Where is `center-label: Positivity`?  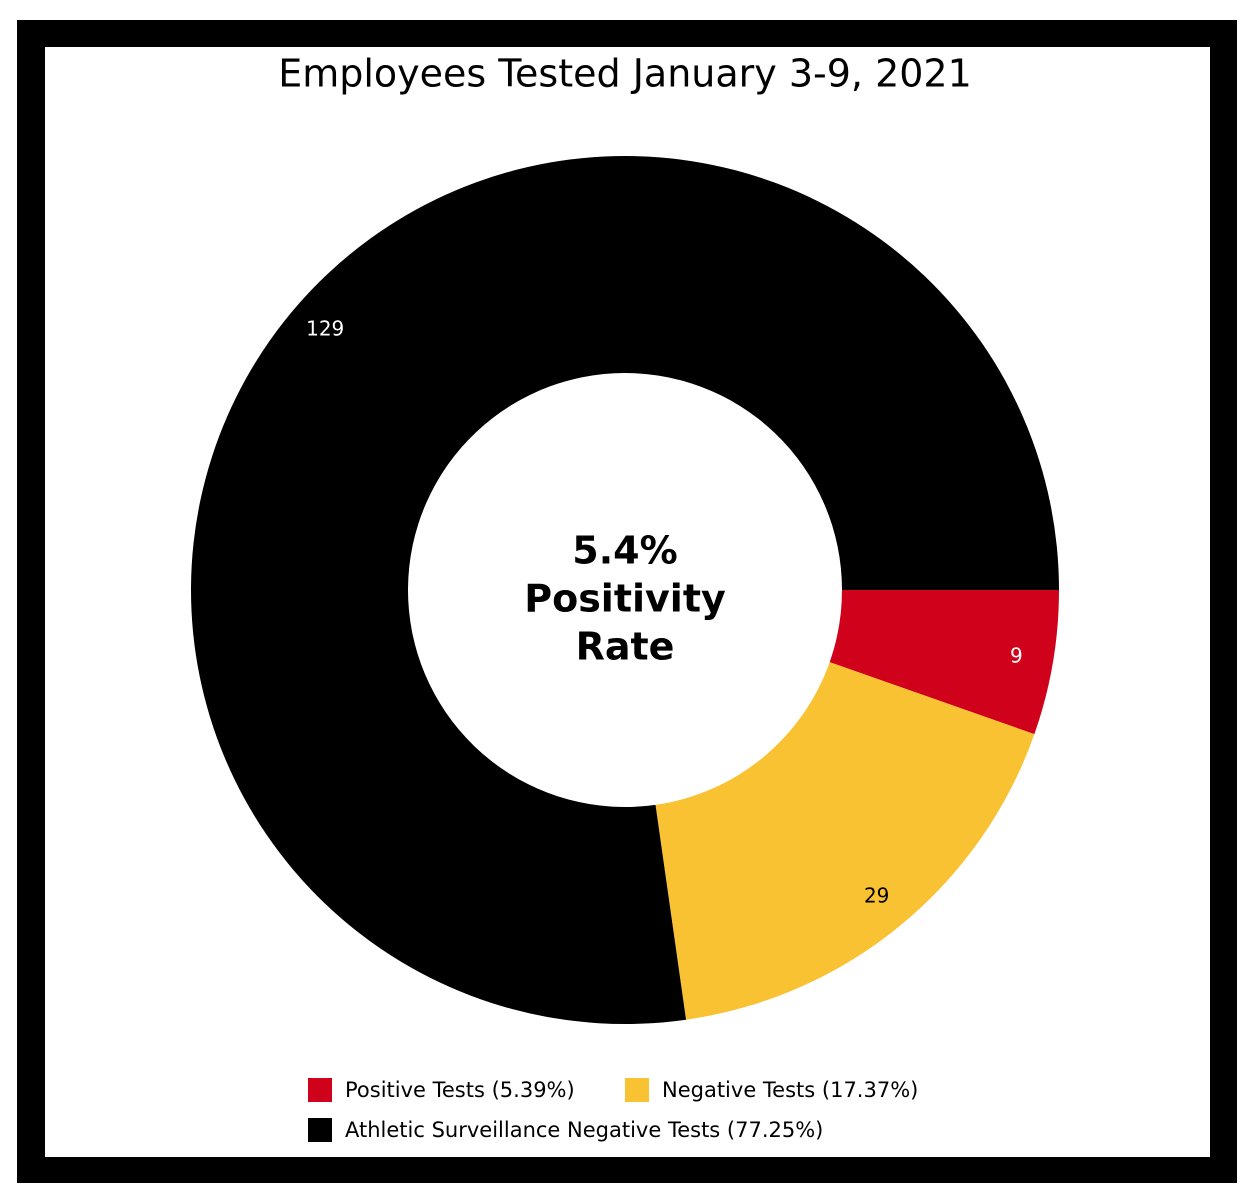 center-label: Positivity is located at coordinates (625, 599).